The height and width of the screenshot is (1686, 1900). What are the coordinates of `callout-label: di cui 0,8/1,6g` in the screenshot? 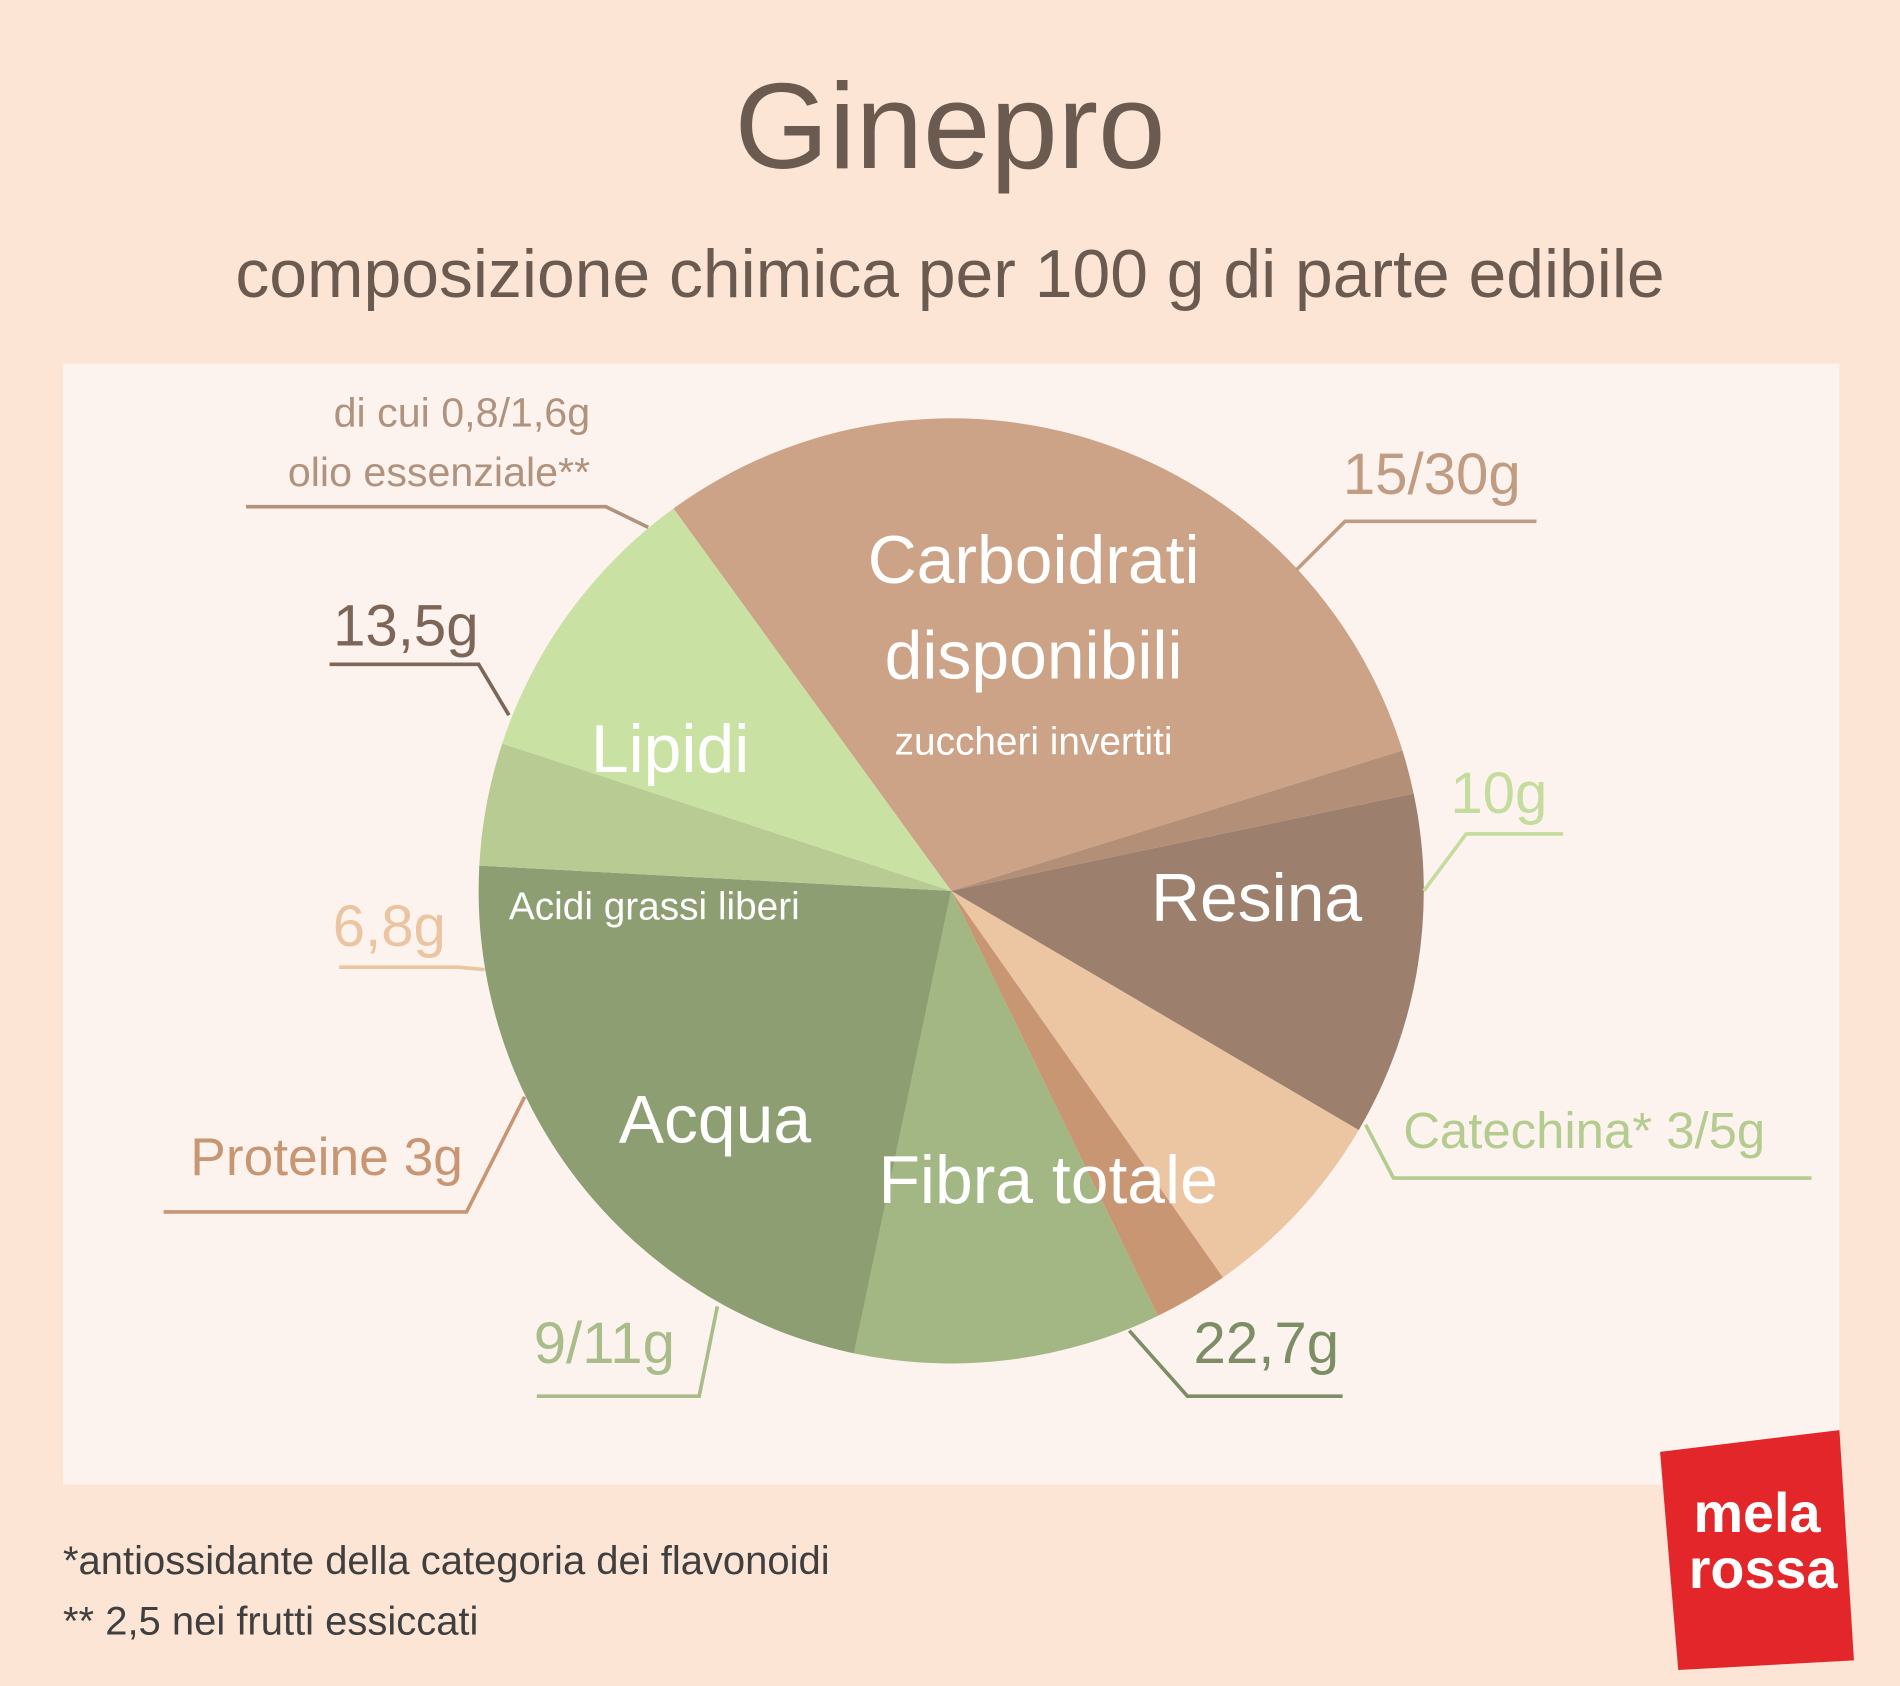 It's located at (462, 413).